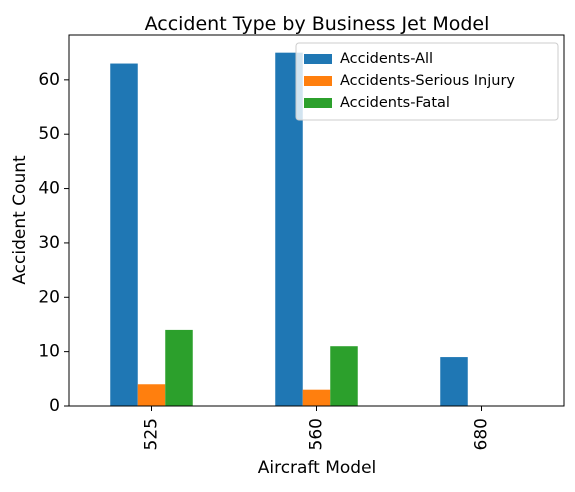  What do you see at coordinates (49, 189) in the screenshot?
I see `y-tick-label: 40` at bounding box center [49, 189].